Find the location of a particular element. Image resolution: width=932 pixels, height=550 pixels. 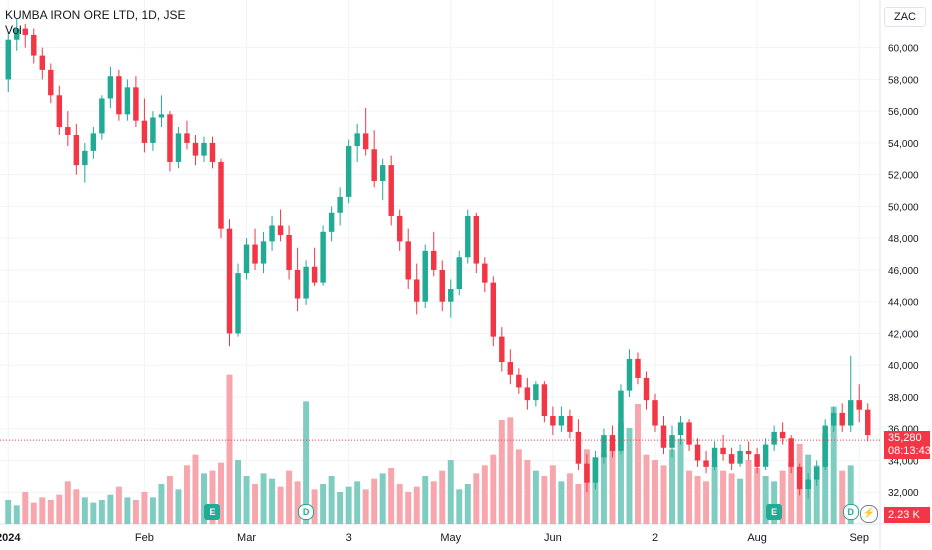

x-tick-label: 2 is located at coordinates (655, 538).